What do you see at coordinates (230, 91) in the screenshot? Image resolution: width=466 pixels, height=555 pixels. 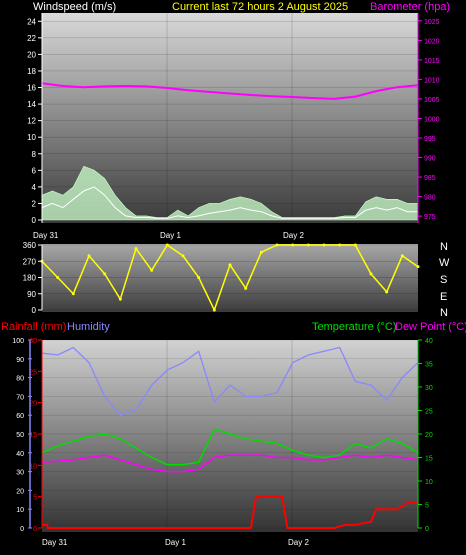 I see `series-barometer` at bounding box center [230, 91].